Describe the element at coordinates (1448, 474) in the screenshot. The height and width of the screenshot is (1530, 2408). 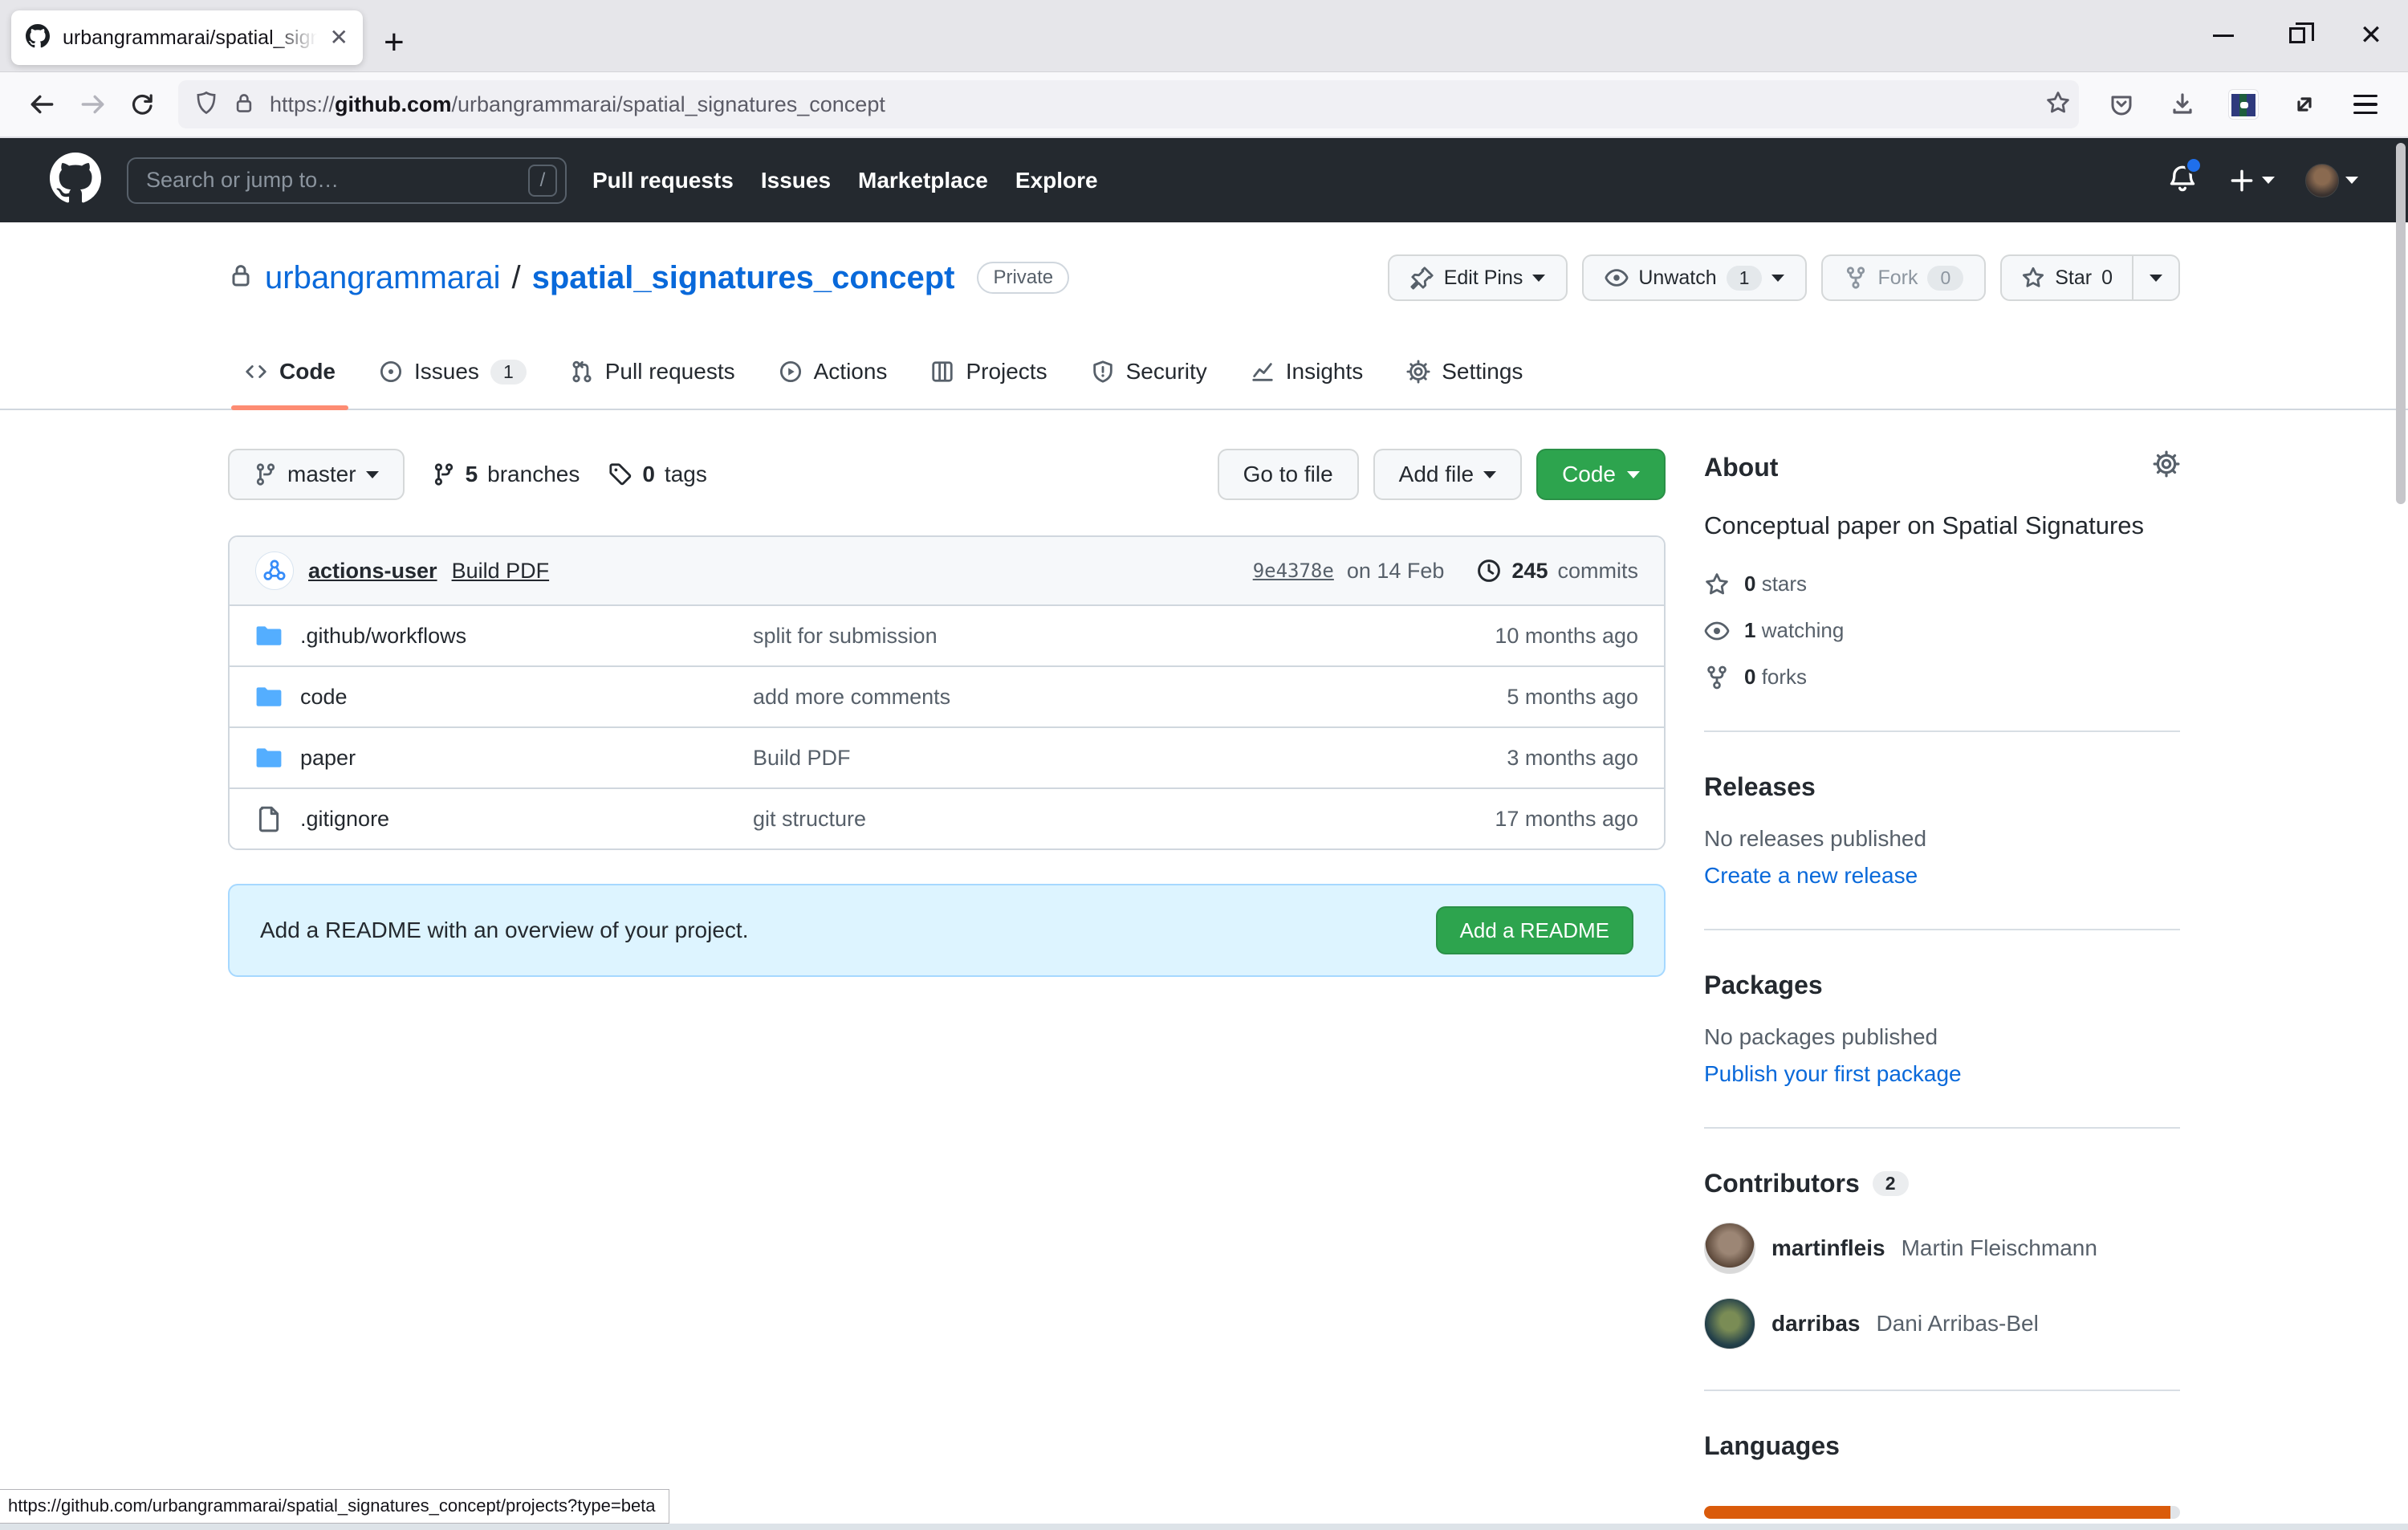
I see `add-file-button: Add file` at that location.